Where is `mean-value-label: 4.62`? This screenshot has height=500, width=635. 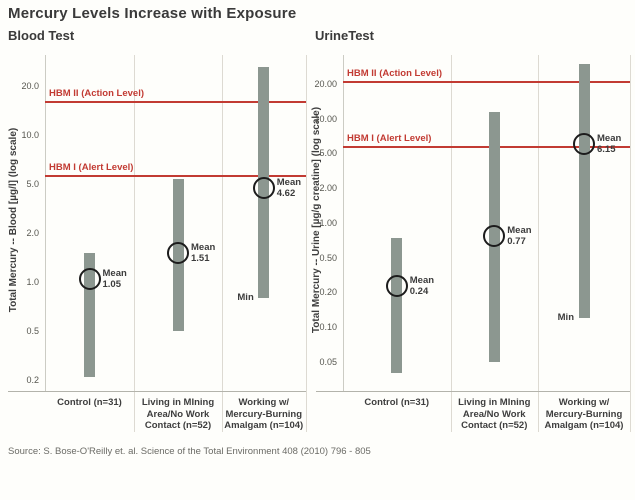
mean-value-label: 4.62 is located at coordinates (286, 194).